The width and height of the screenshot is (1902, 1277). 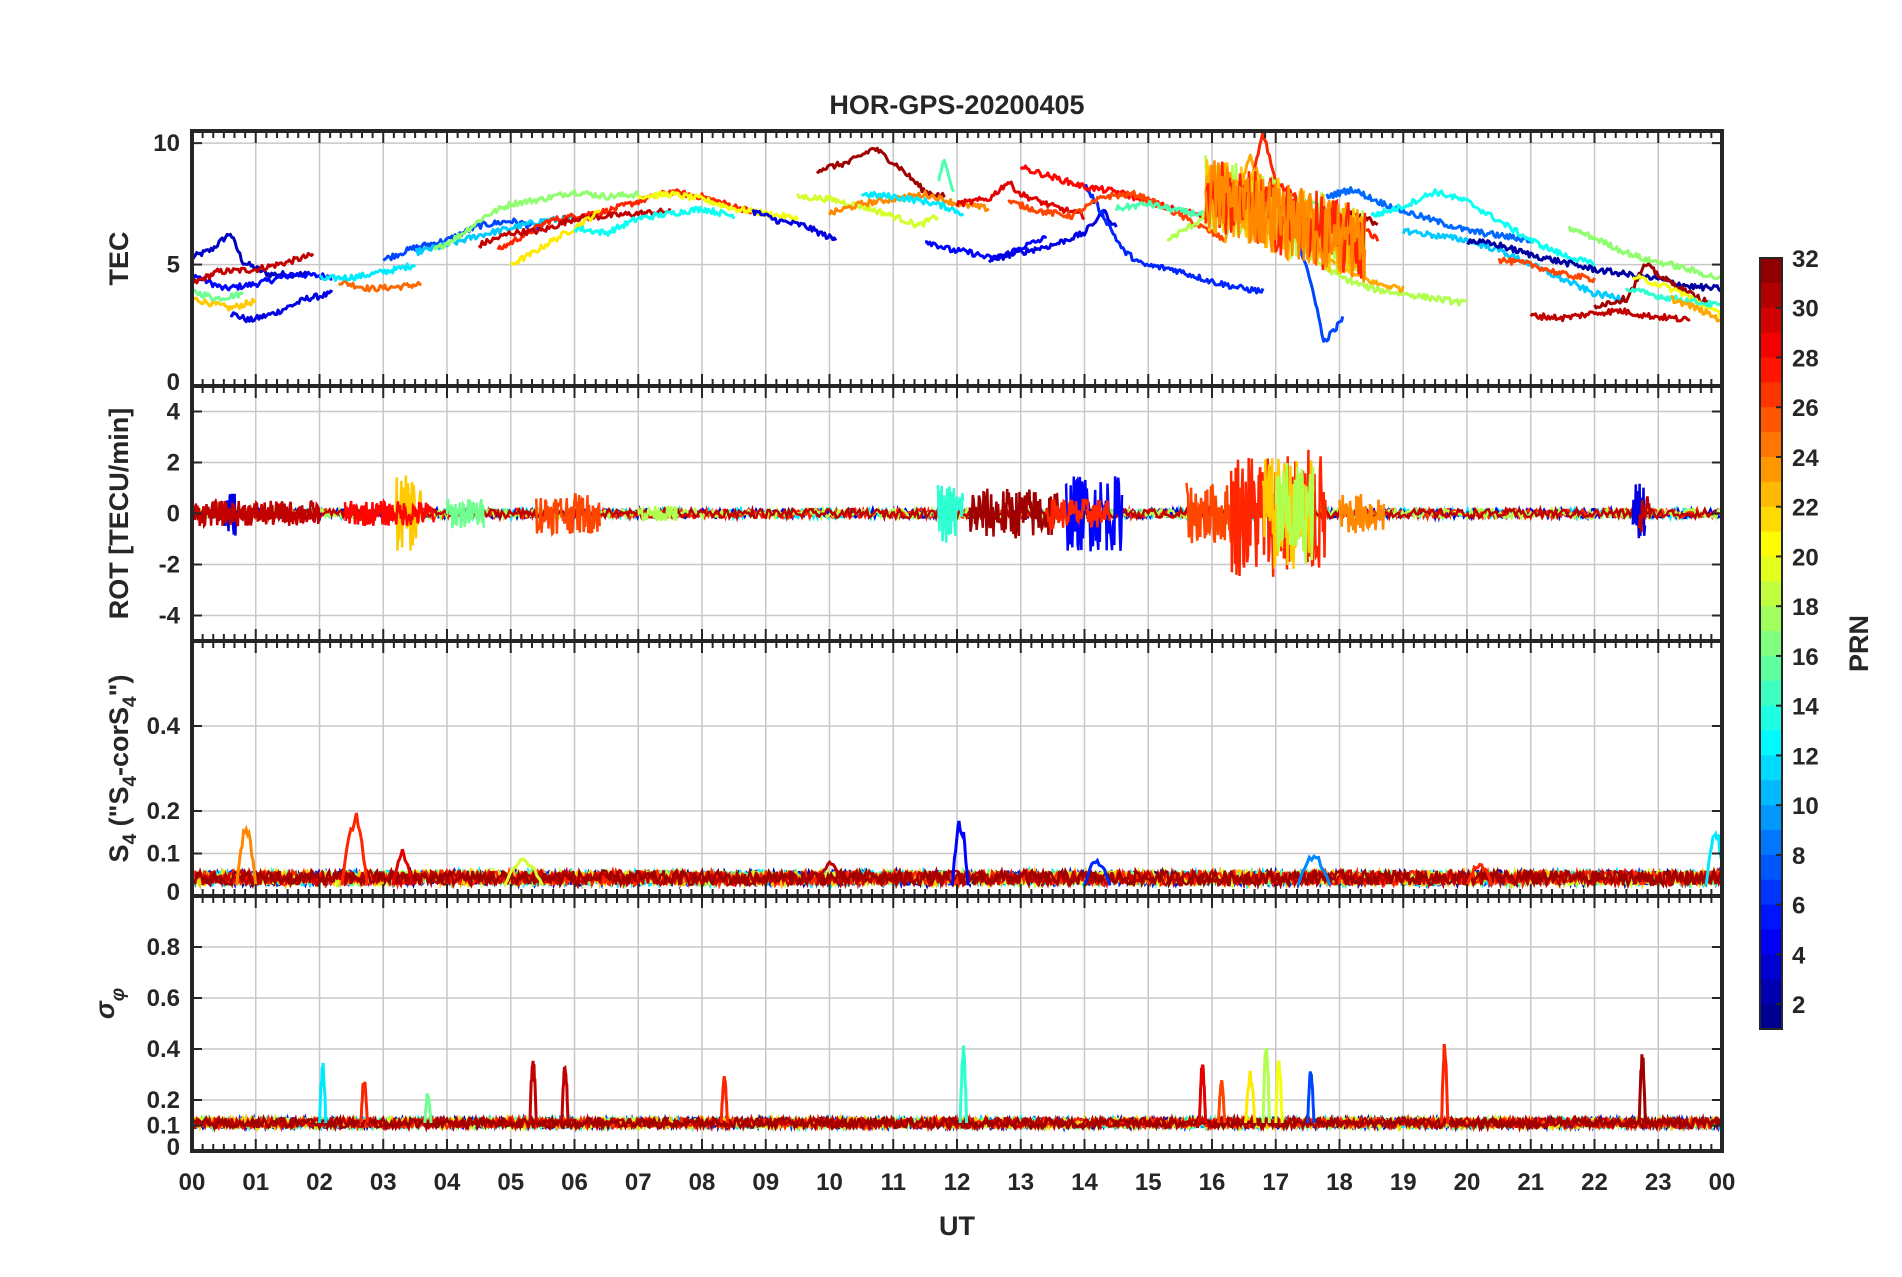 I want to click on panel-tec-plot, so click(x=957, y=237).